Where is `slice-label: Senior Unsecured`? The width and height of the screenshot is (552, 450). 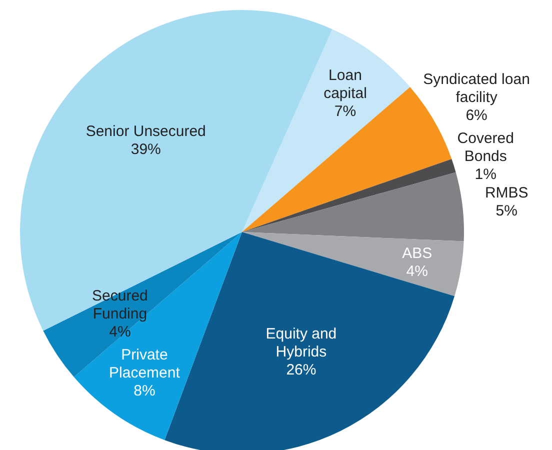
slice-label: Senior Unsecured is located at coordinates (146, 131).